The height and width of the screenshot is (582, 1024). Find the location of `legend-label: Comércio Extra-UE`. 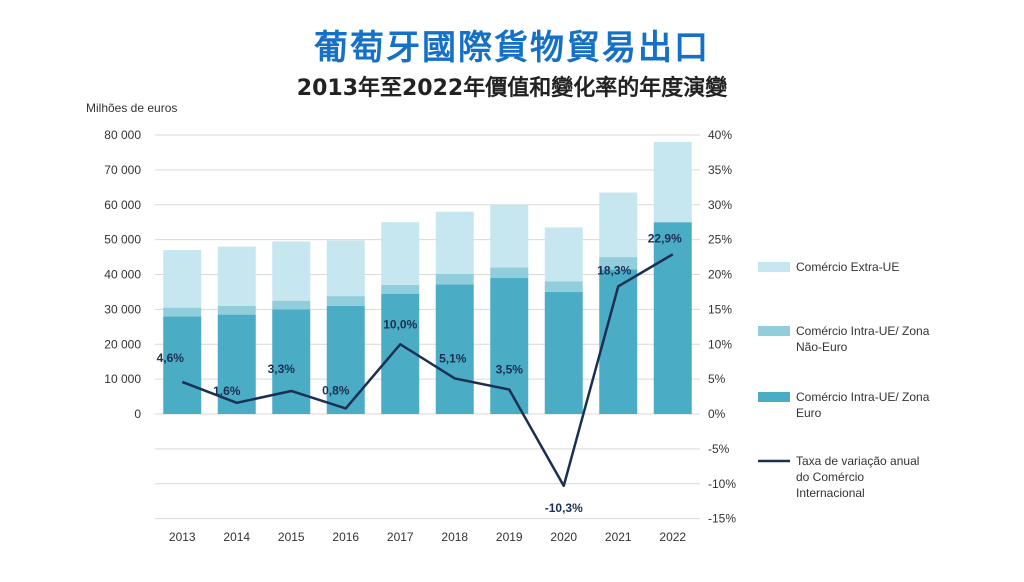

legend-label: Comércio Extra-UE is located at coordinates (847, 267).